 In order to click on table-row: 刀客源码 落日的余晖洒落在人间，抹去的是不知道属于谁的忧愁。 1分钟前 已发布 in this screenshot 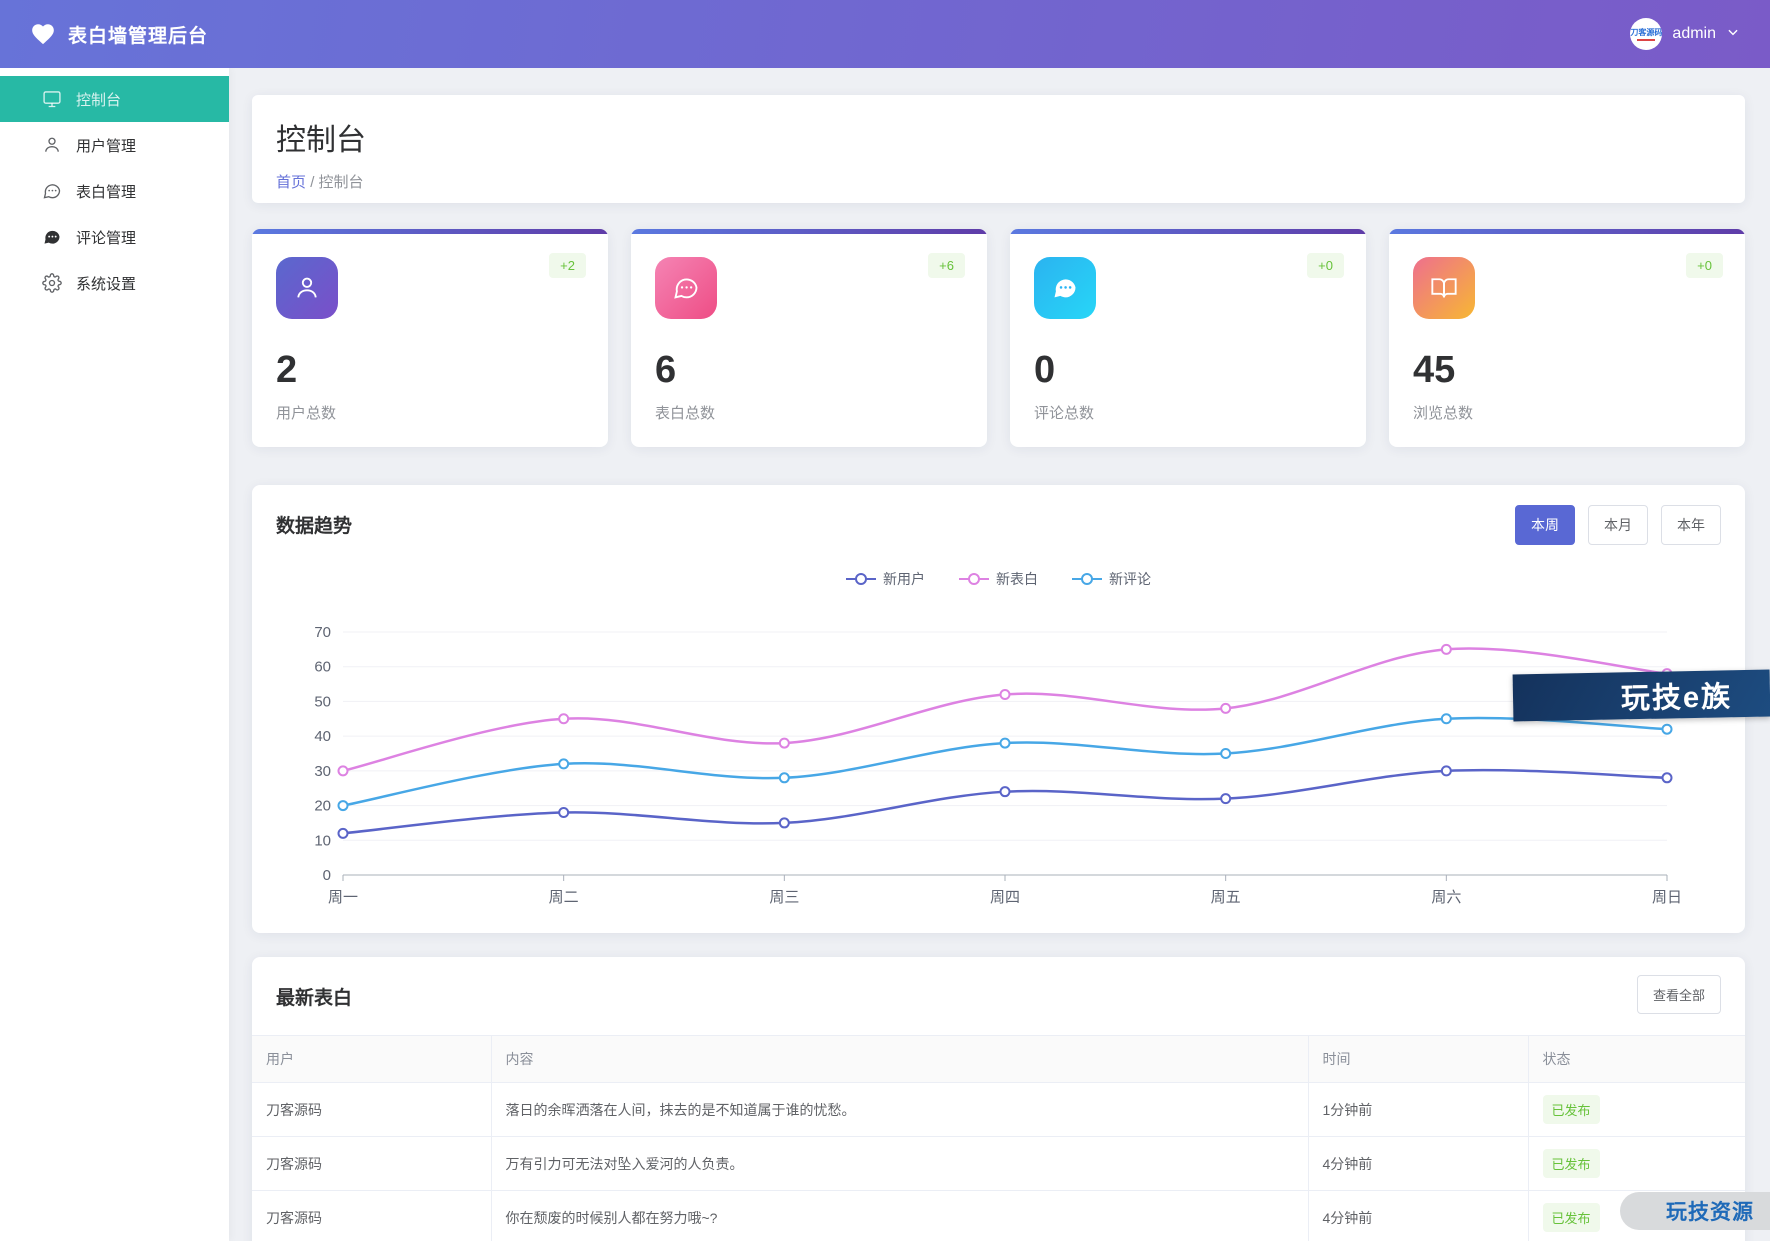, I will do `click(998, 1109)`.